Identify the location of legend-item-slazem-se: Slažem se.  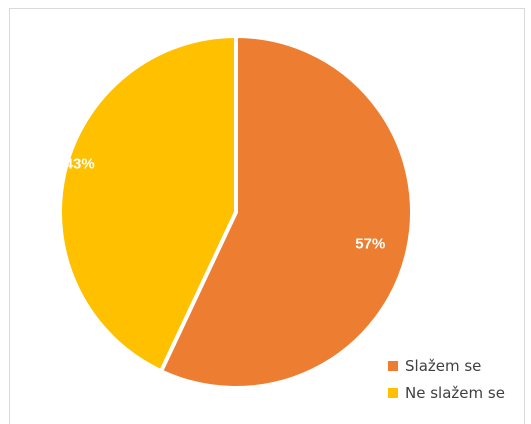
(446, 365).